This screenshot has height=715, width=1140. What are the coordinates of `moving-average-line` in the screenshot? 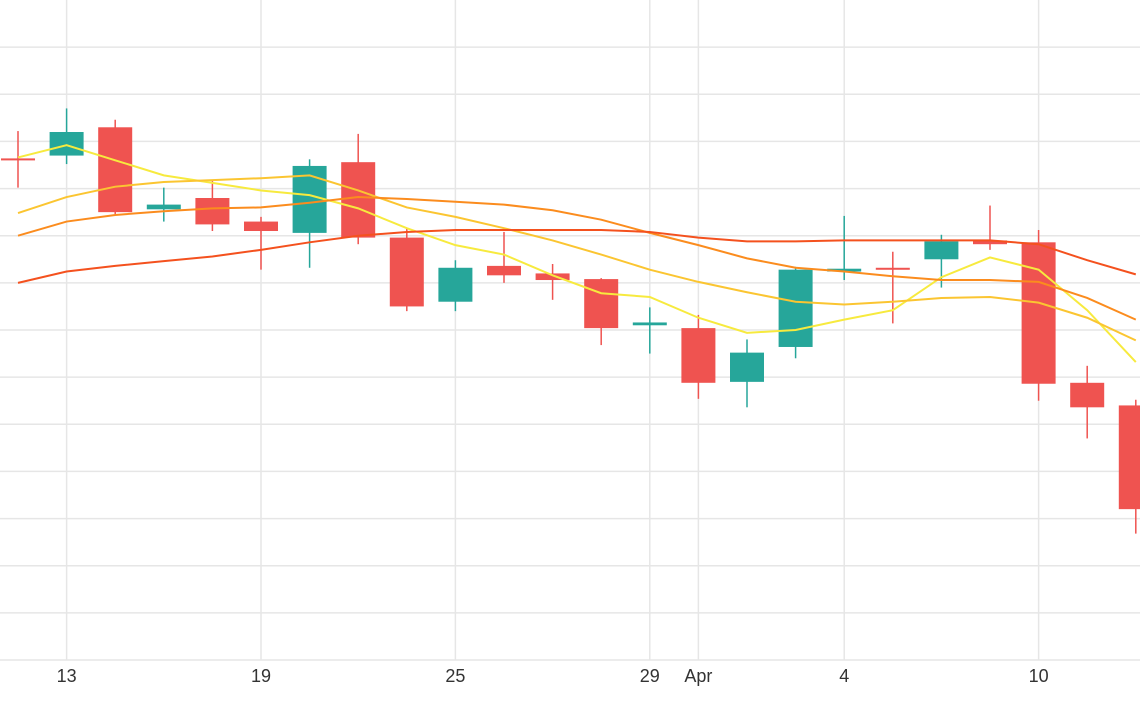 It's located at (577, 256).